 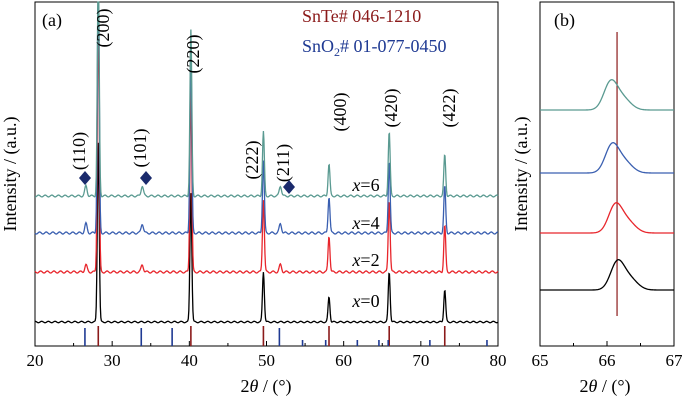 What do you see at coordinates (540, 360) in the screenshot?
I see `x-tick-label: 65` at bounding box center [540, 360].